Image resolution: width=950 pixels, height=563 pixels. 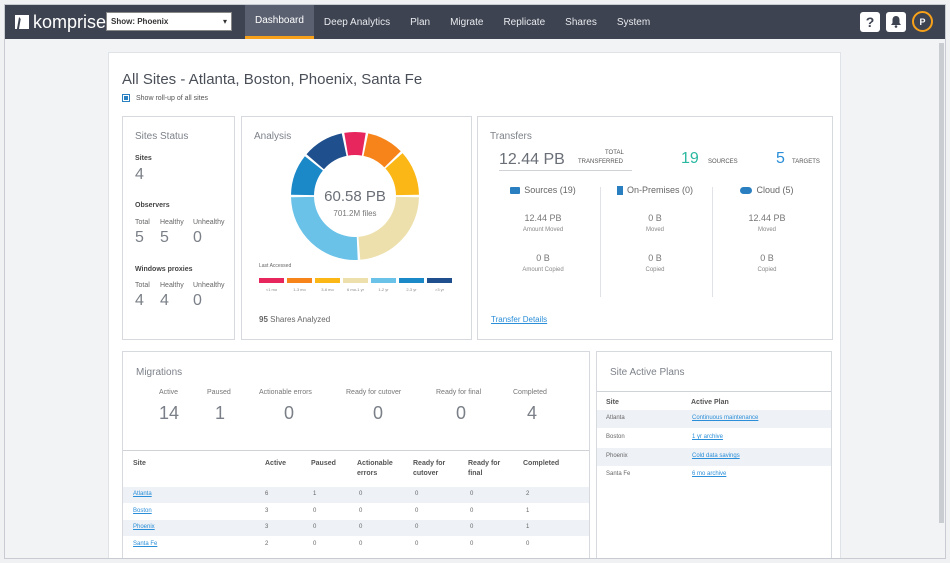 What do you see at coordinates (519, 319) in the screenshot?
I see `transfer-details-link: Transfer Details` at bounding box center [519, 319].